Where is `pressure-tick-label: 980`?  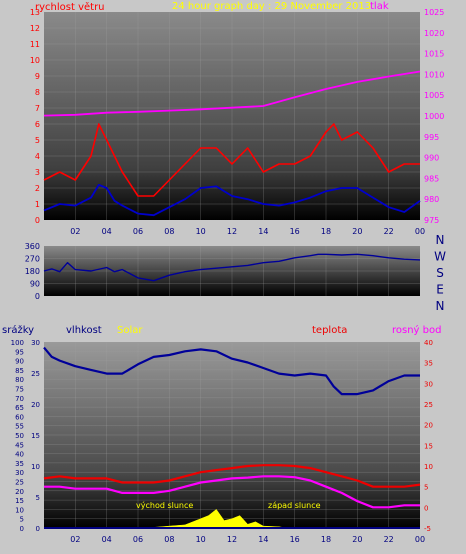 pressure-tick-label: 980 is located at coordinates (431, 199).